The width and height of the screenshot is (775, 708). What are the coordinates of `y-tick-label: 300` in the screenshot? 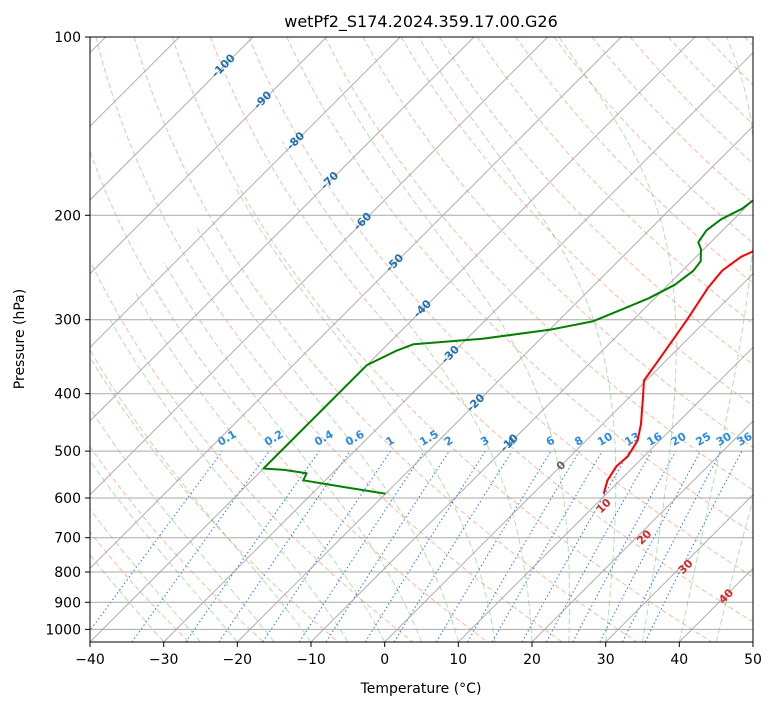 It's located at (67, 321).